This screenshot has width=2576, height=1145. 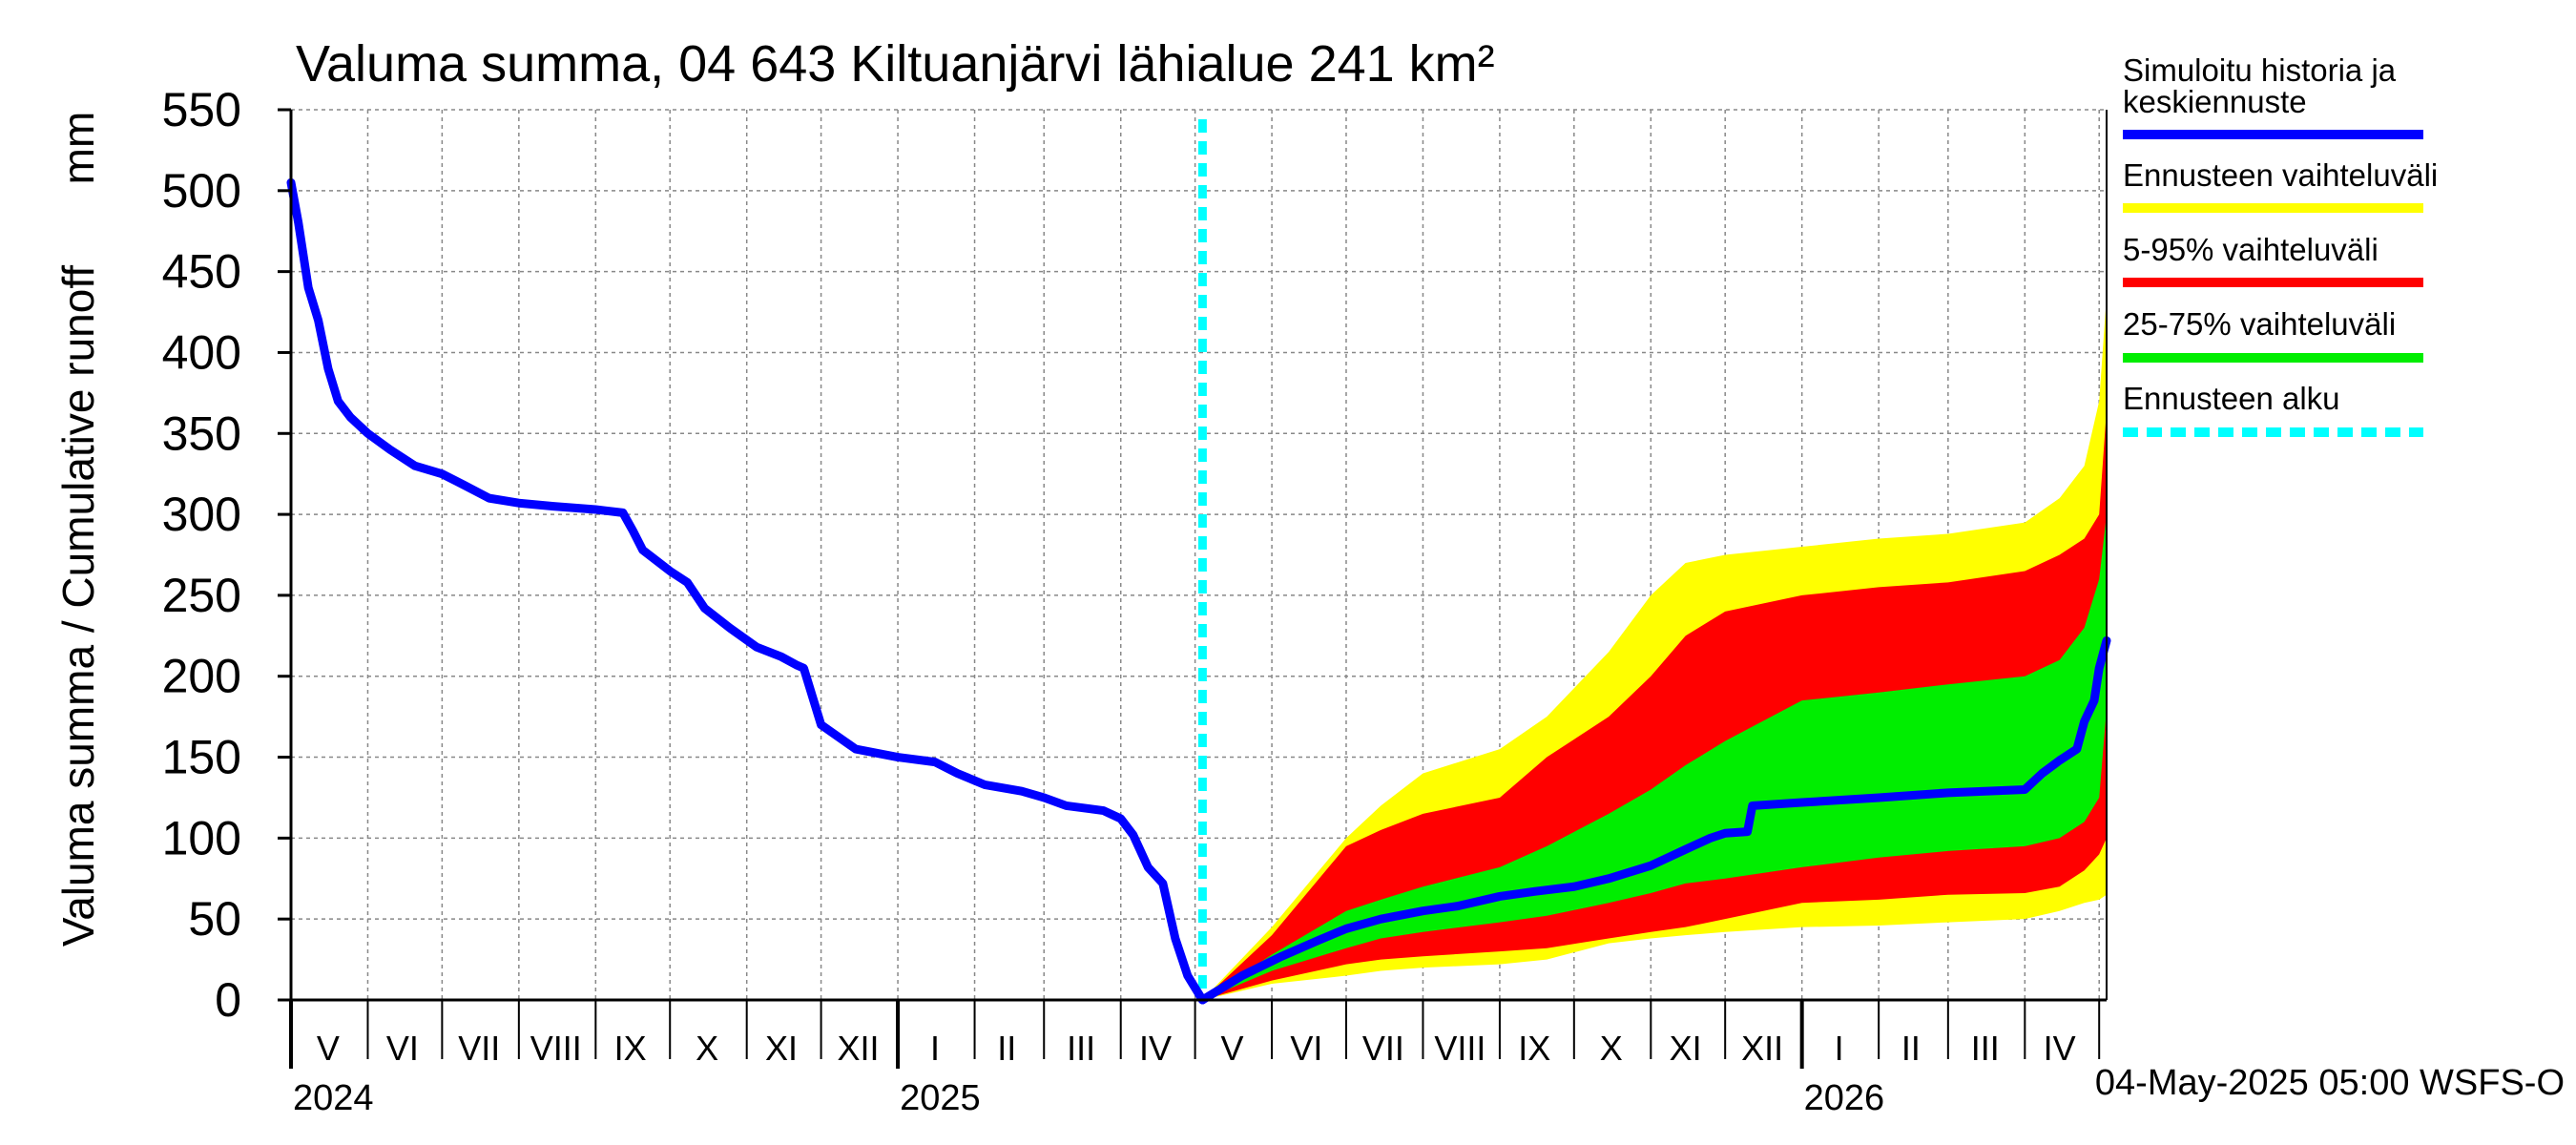 I want to click on y-tick-label: 50, so click(x=214, y=919).